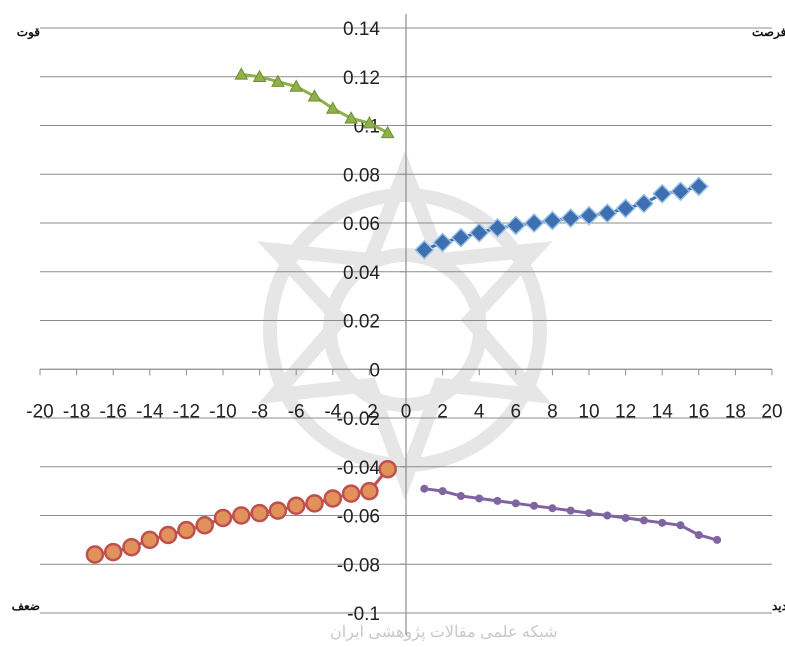 The height and width of the screenshot is (647, 785). Describe the element at coordinates (76, 411) in the screenshot. I see `x-tick-label-1: -18` at that location.